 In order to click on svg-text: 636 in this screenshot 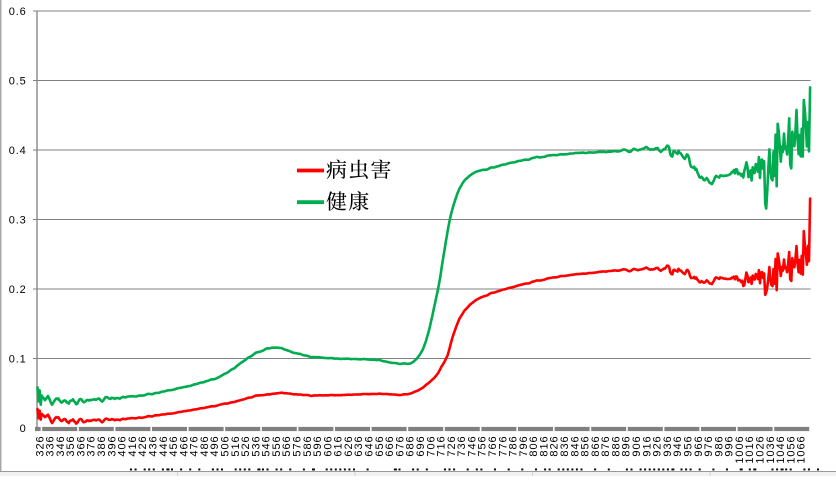, I will do `click(359, 446)`.